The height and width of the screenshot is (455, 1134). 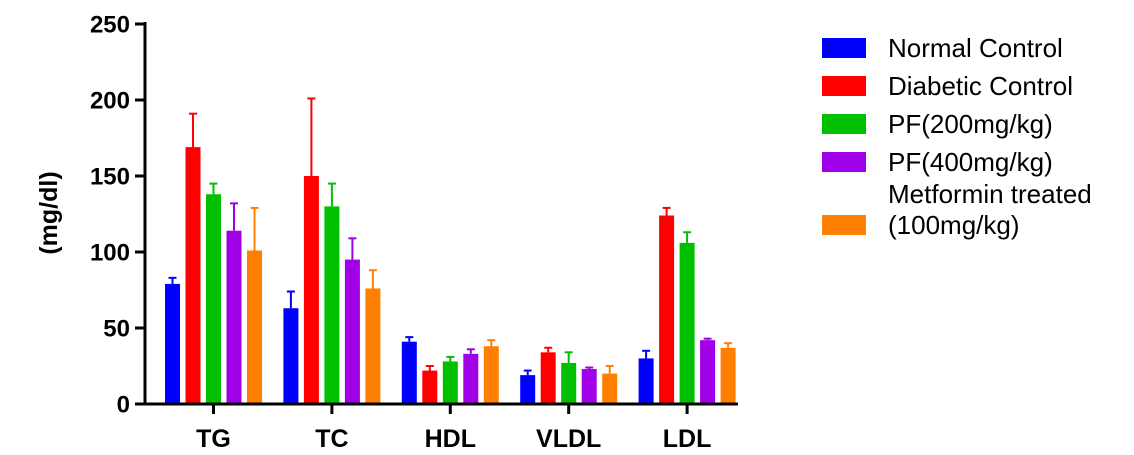 What do you see at coordinates (110, 177) in the screenshot?
I see `y-tick-label-150: 150` at bounding box center [110, 177].